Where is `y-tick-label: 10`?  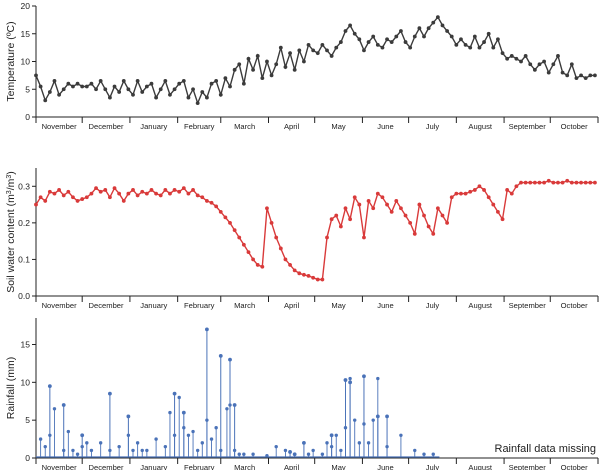
y-tick-label: 10 is located at coordinates (26, 382).